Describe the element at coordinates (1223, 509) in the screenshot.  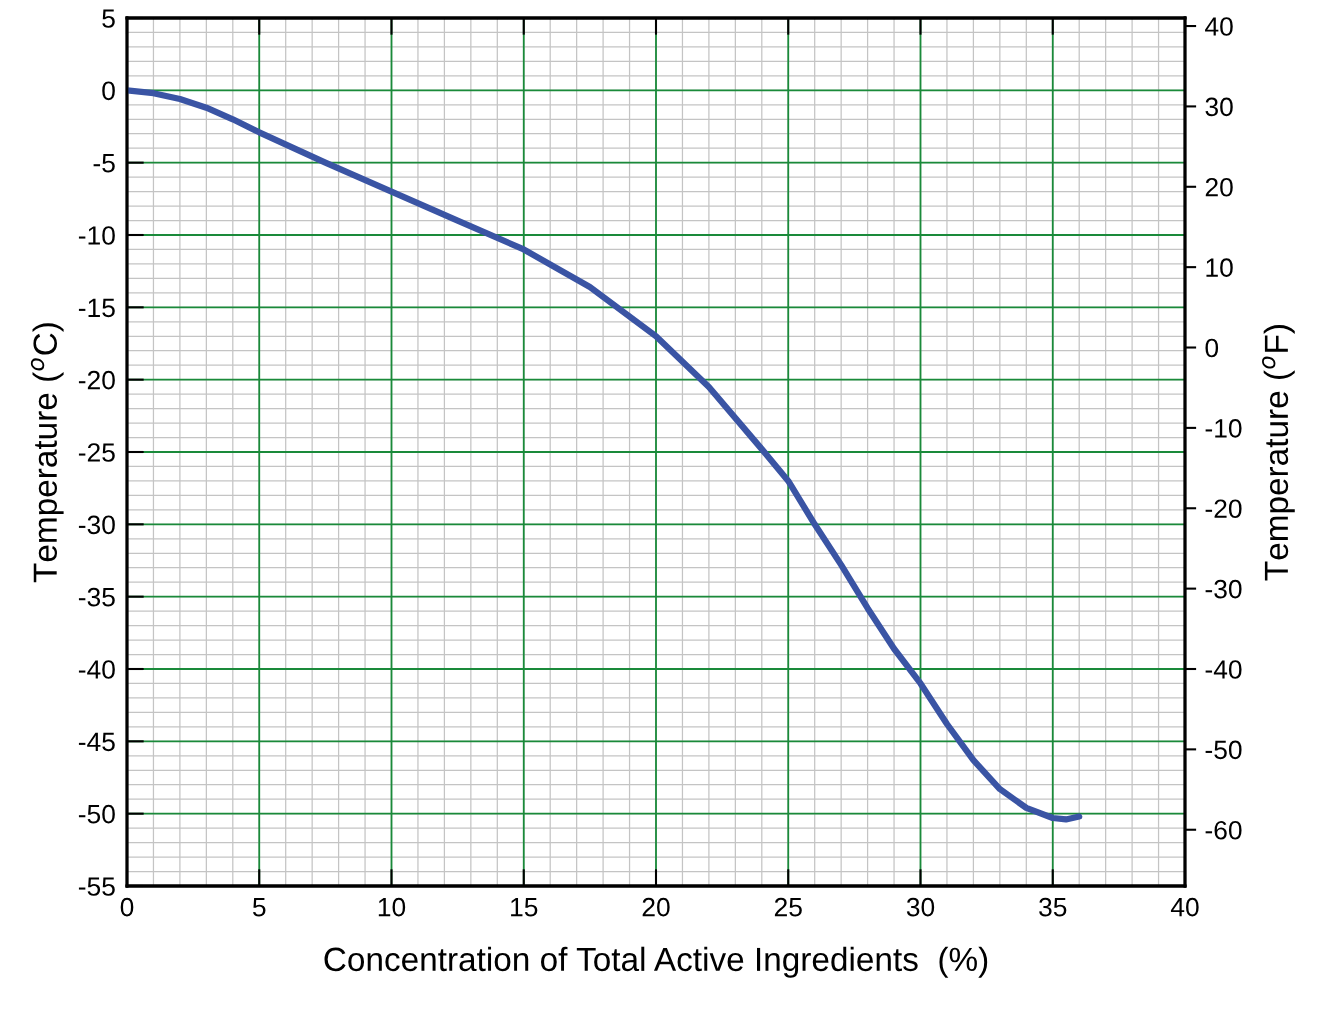
I see `y2-tick-label: -20` at that location.